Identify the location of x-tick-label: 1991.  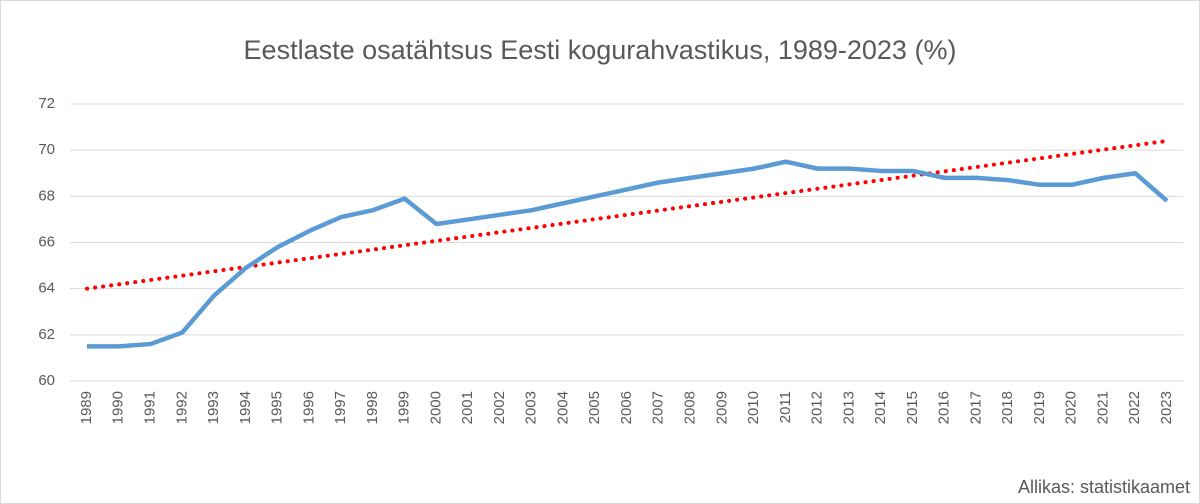
(149, 407).